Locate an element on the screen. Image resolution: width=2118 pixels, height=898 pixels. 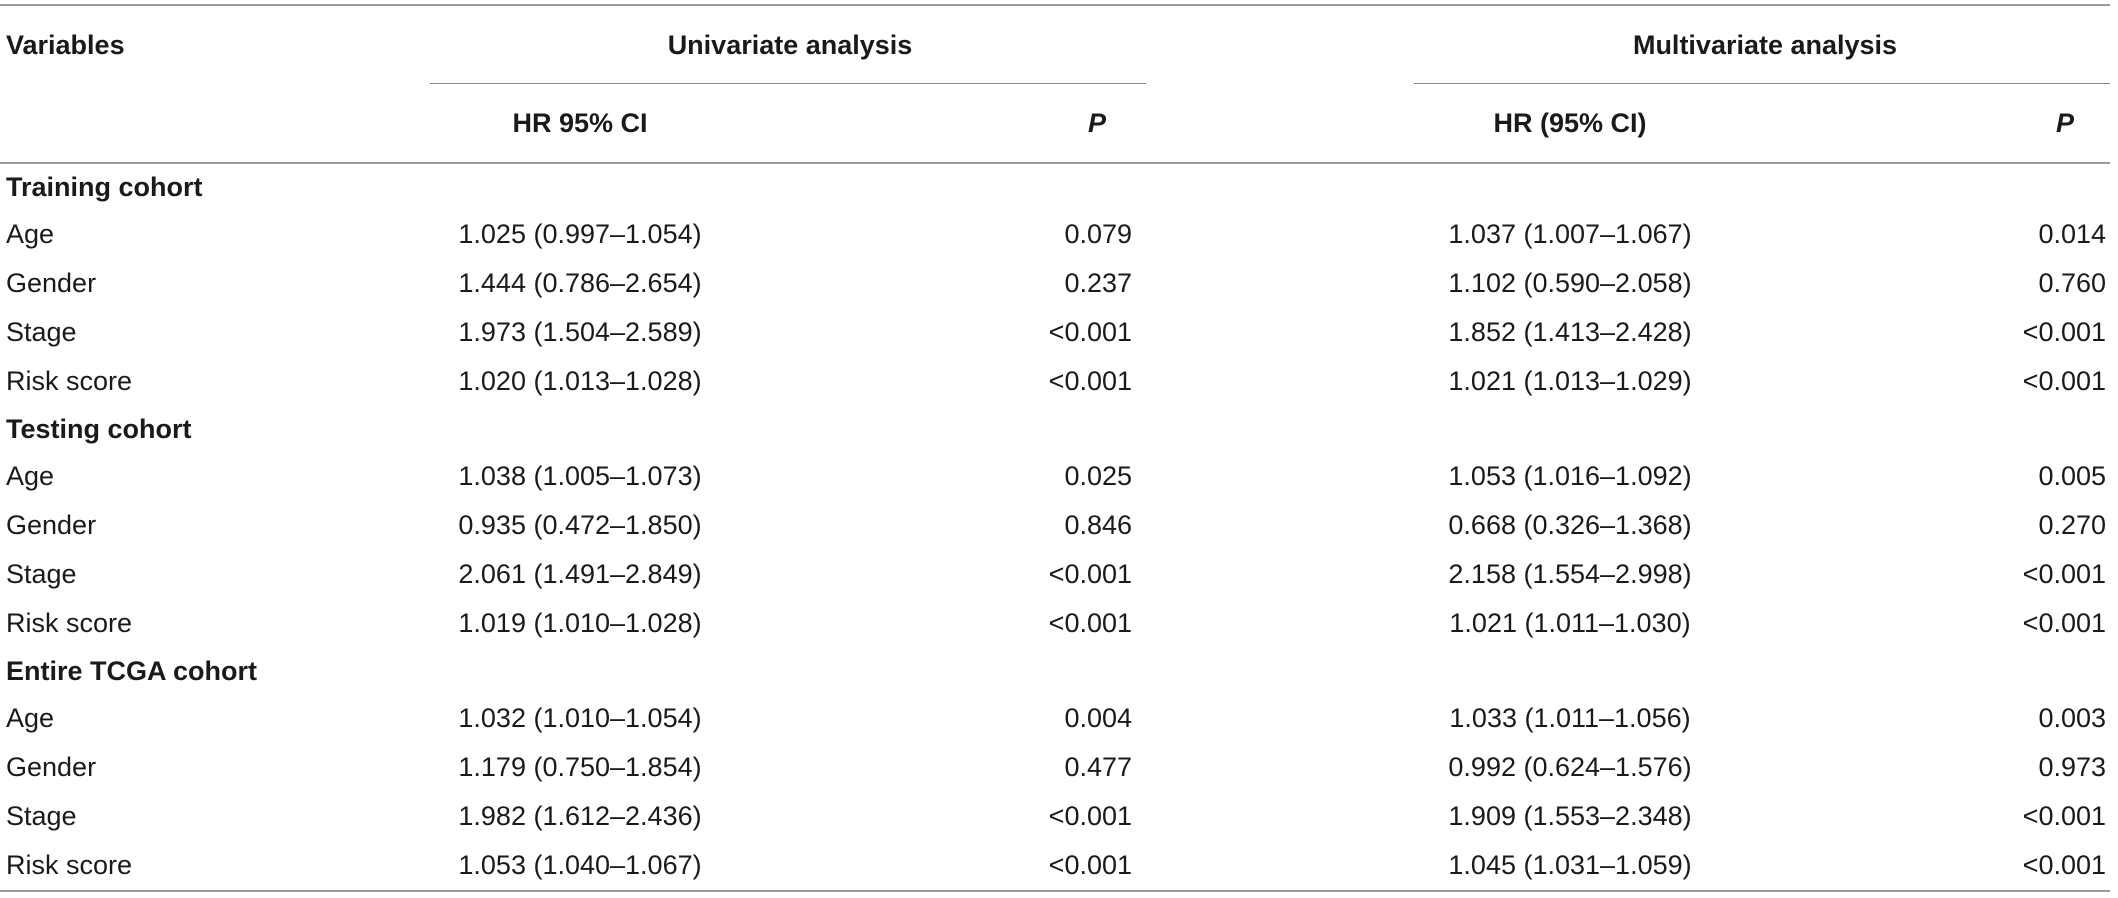
cell-multivariate-hr: 0.992 (0.624–1.576) is located at coordinates (1570, 767).